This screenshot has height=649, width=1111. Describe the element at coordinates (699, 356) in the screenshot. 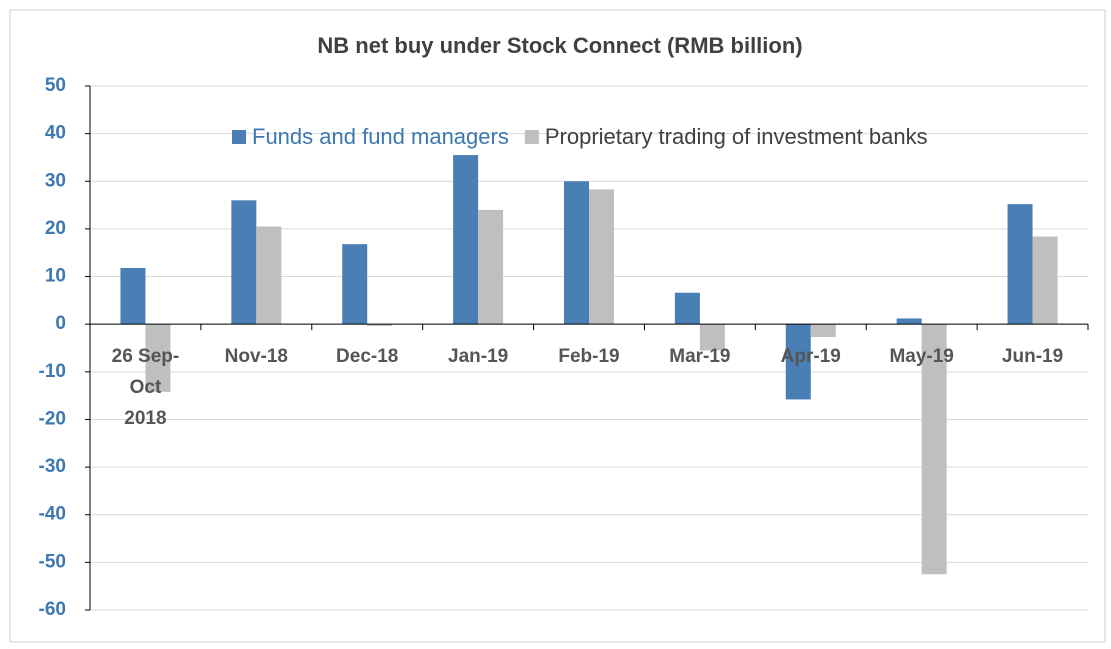

I see `x-tick-label: Mar-19` at that location.